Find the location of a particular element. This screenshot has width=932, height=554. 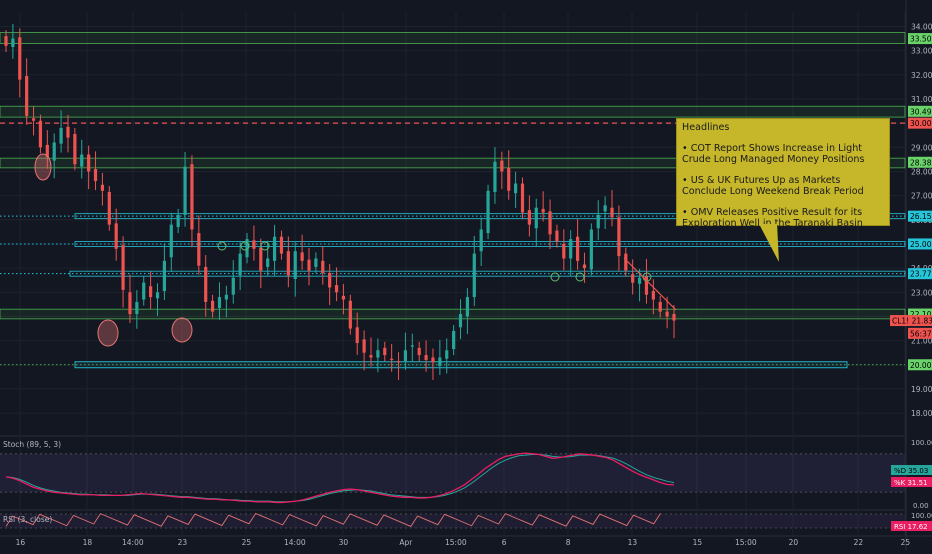

price-label-text: 56:37 is located at coordinates (921, 333).